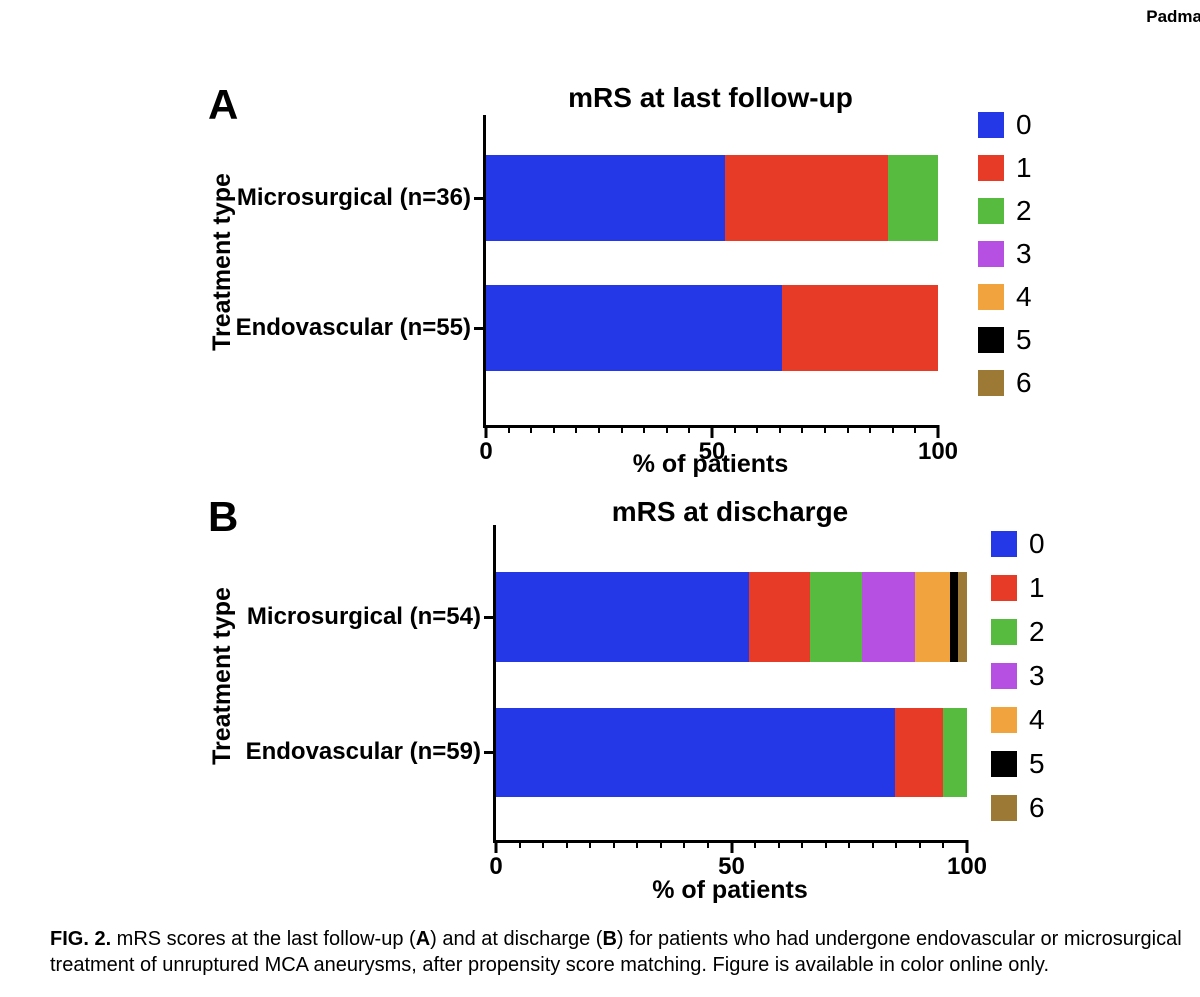 The image size is (1200, 997). Describe the element at coordinates (353, 197) in the screenshot. I see `category-label: Microsurgical (n=36)` at that location.